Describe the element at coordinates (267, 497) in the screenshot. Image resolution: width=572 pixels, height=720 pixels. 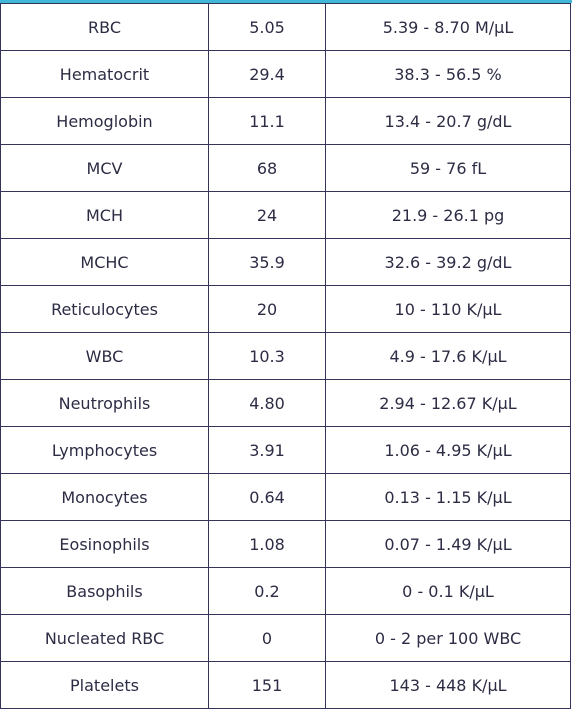
I see `result-value-cell: 0.64` at that location.